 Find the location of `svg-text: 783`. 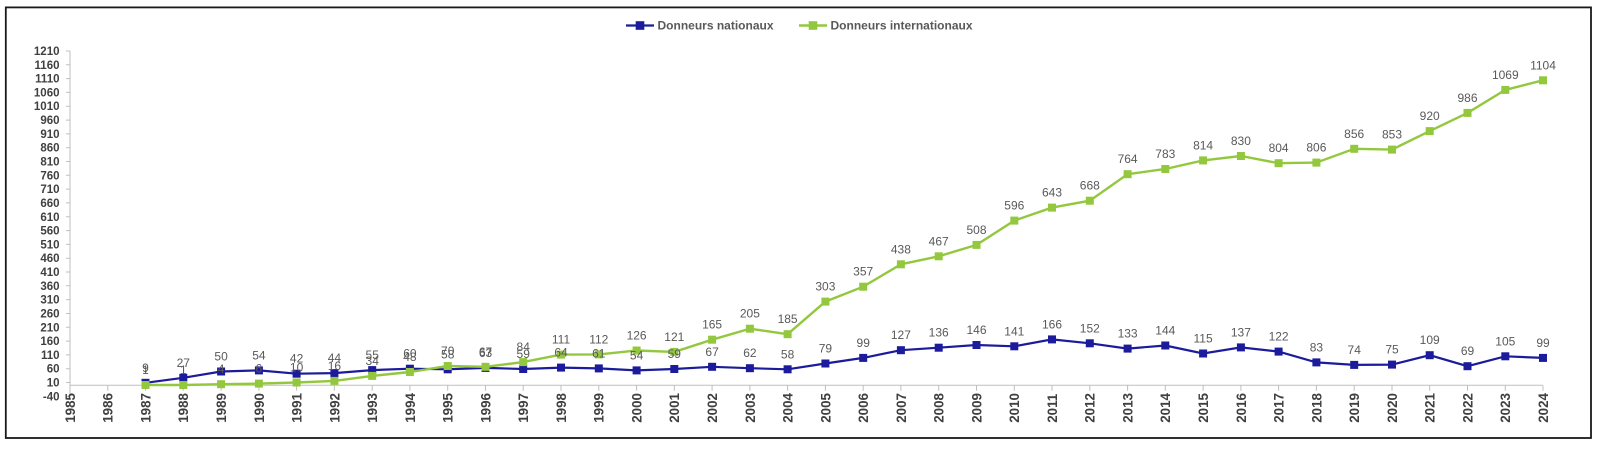

svg-text: 783 is located at coordinates (1165, 154).